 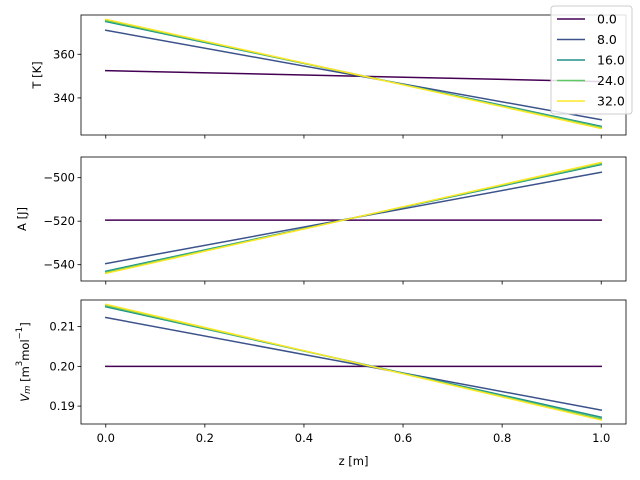 What do you see at coordinates (611, 60) in the screenshot?
I see `legend-label: 16.0` at bounding box center [611, 60].